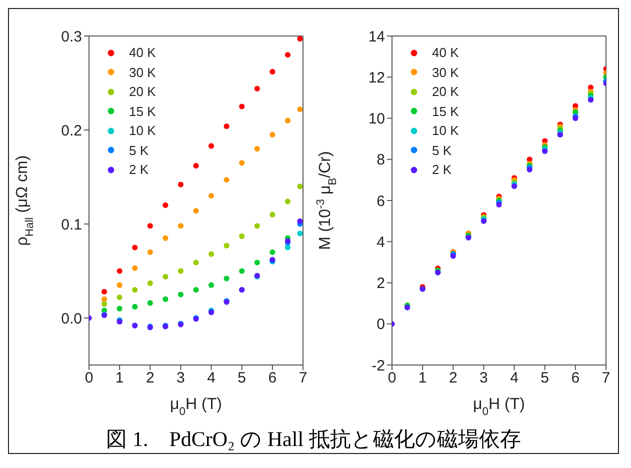  I want to click on y-tick-label: 2, so click(380, 283).